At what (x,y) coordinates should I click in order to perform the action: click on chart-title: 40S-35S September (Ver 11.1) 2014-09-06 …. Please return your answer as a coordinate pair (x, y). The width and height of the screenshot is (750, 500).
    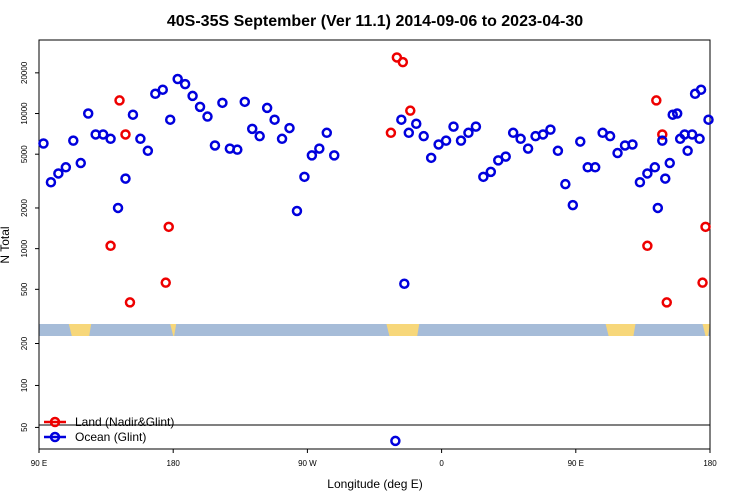
    Looking at the image, I should click on (375, 21).